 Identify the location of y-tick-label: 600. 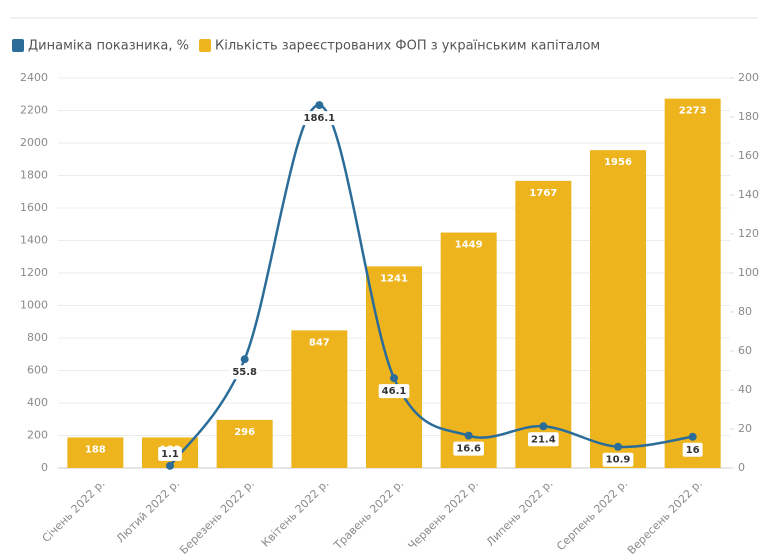
(37, 370).